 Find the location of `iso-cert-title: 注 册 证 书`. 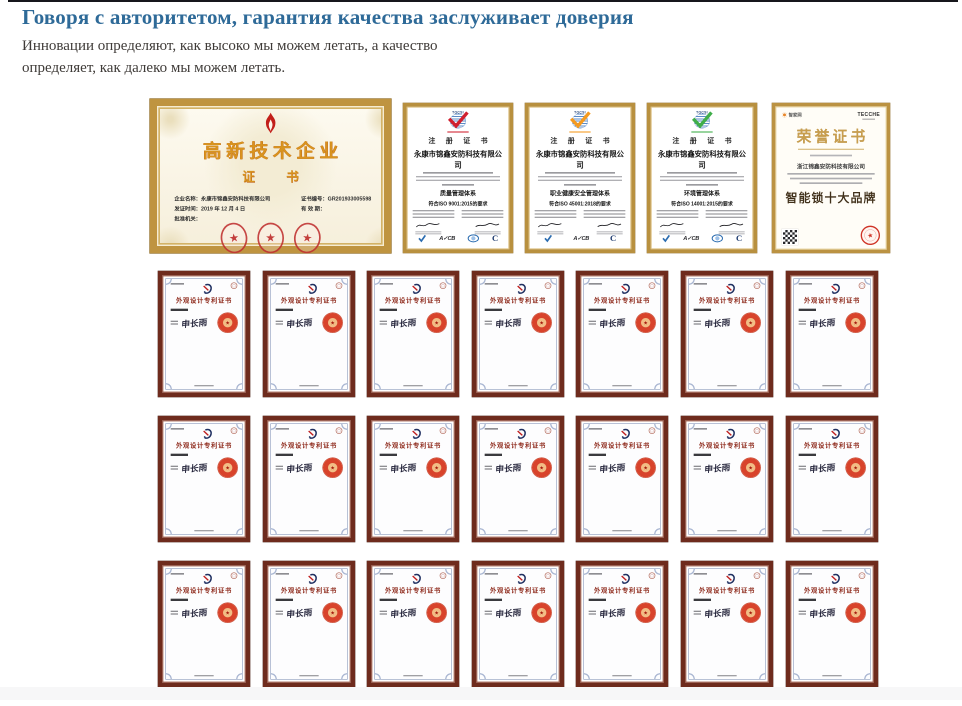

iso-cert-title: 注 册 证 书 is located at coordinates (582, 140).